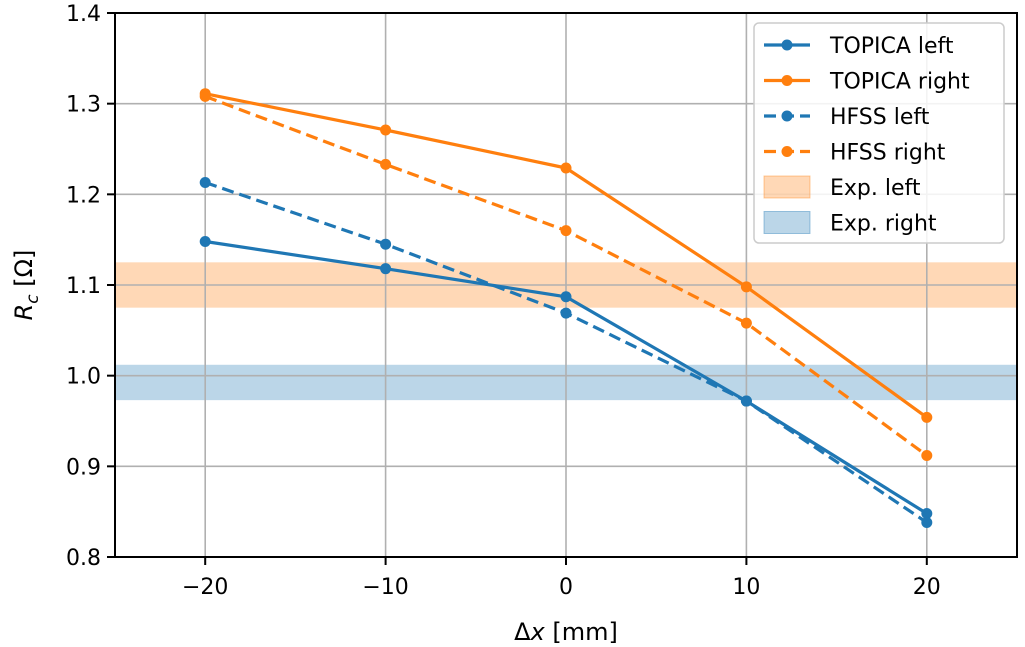 The width and height of the screenshot is (1025, 647). I want to click on x-axis-label: Δx [mm], so click(566, 632).